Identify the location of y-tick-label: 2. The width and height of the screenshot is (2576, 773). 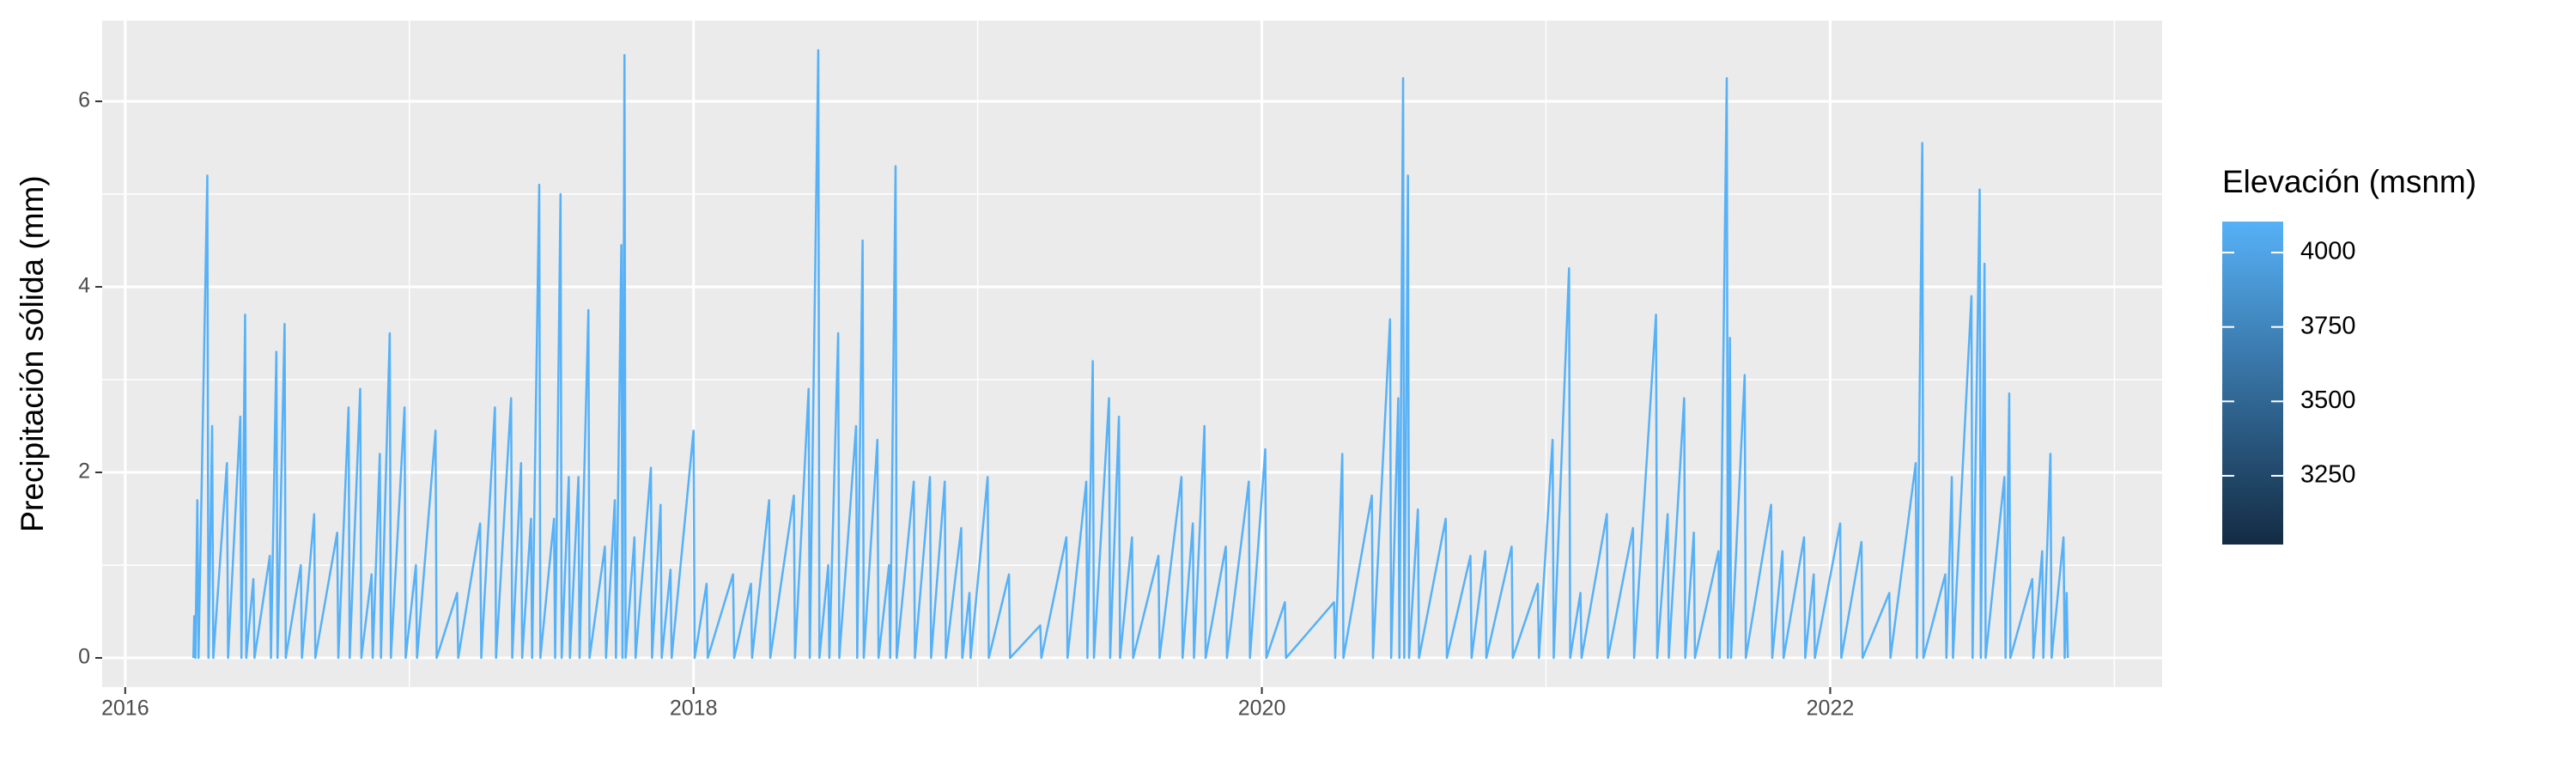
(84, 472).